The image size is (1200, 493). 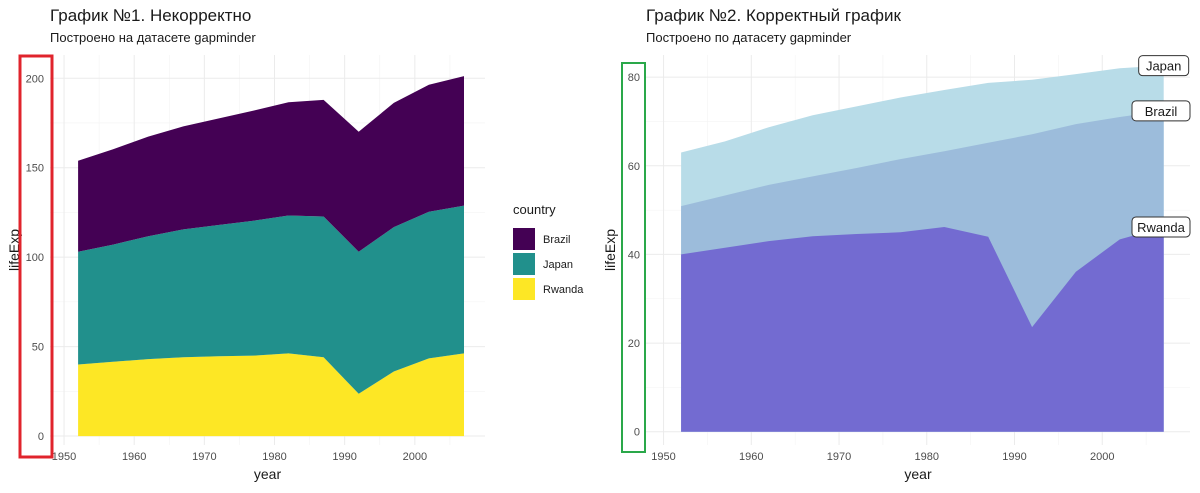 I want to click on direct-label-text: Brazil, so click(x=1161, y=111).